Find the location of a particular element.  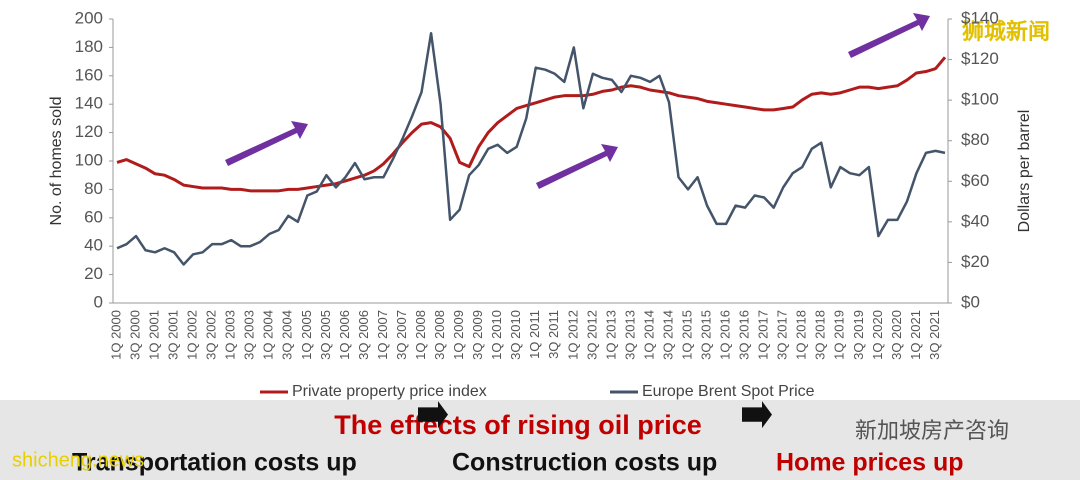

x-tick-label: 1Q 2017 is located at coordinates (763, 335).